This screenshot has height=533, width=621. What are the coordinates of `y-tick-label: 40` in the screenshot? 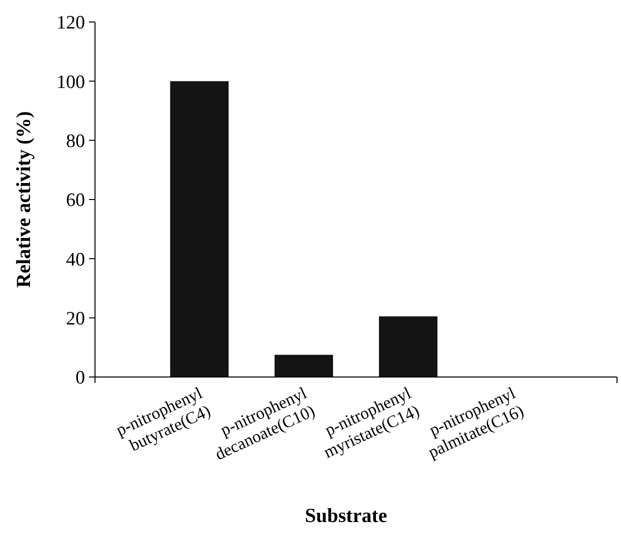 It's located at (75, 259).